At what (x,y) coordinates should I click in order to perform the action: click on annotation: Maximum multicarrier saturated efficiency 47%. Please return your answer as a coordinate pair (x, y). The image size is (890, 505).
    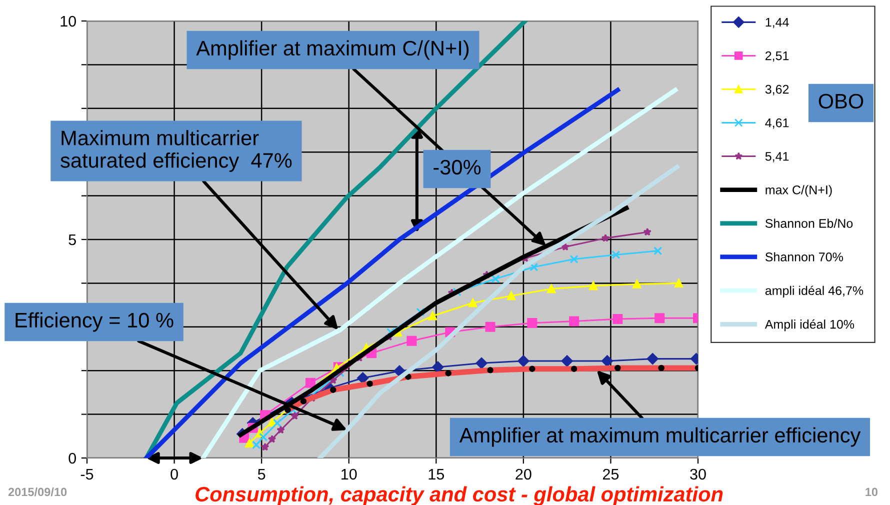
    Looking at the image, I should click on (176, 151).